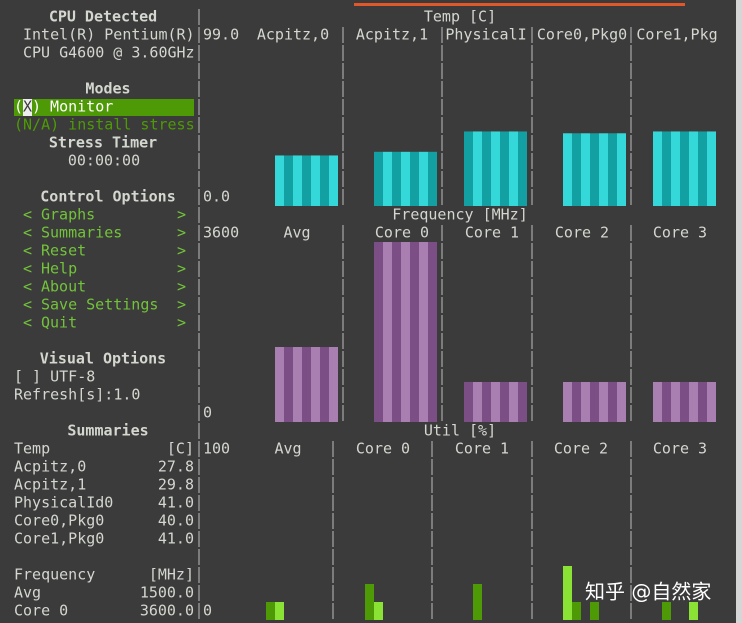 This screenshot has height=623, width=742. I want to click on cpu-line: Intel(R) Pentium(R), so click(109, 35).